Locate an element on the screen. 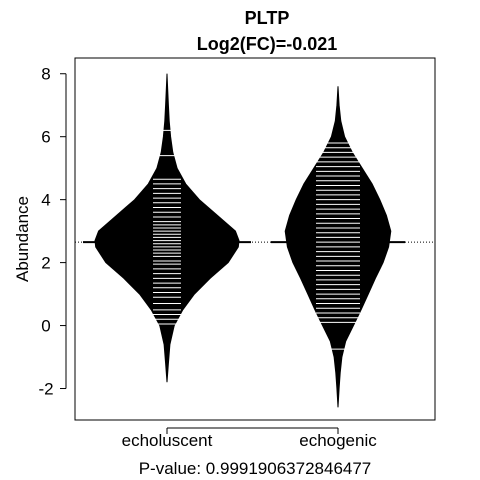  y-tick-label: 0 is located at coordinates (45, 326).